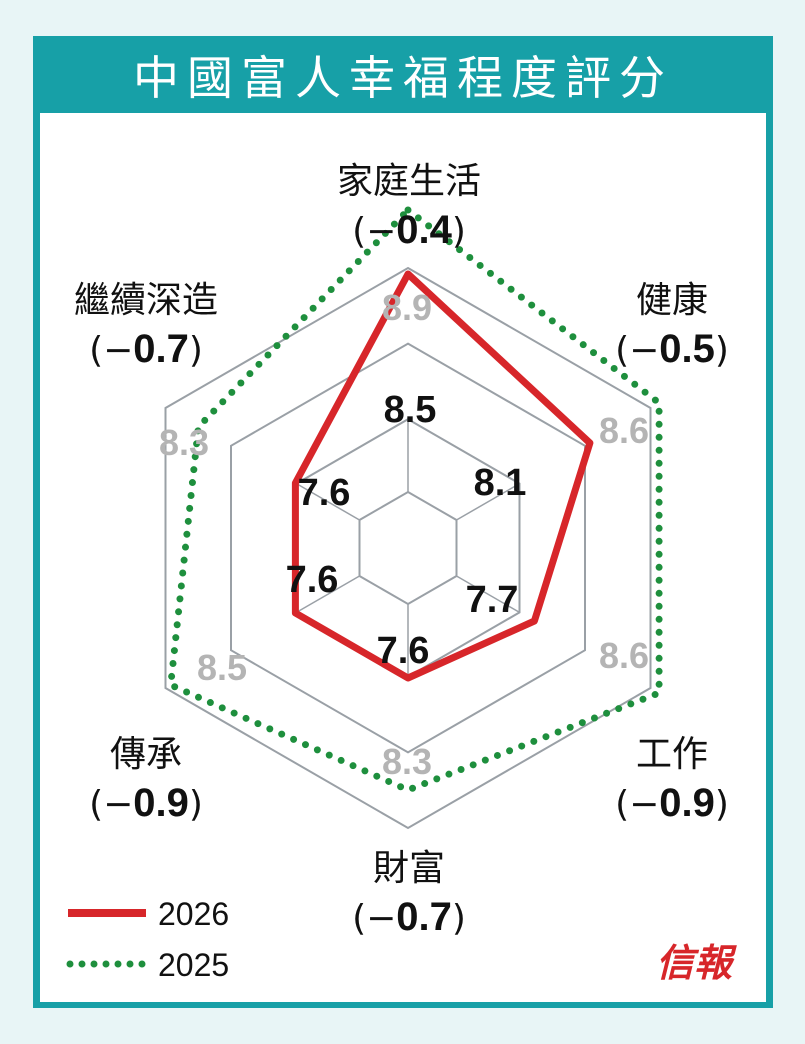  Describe the element at coordinates (410, 410) in the screenshot. I see `value-label-2026-1: 8.5` at that location.